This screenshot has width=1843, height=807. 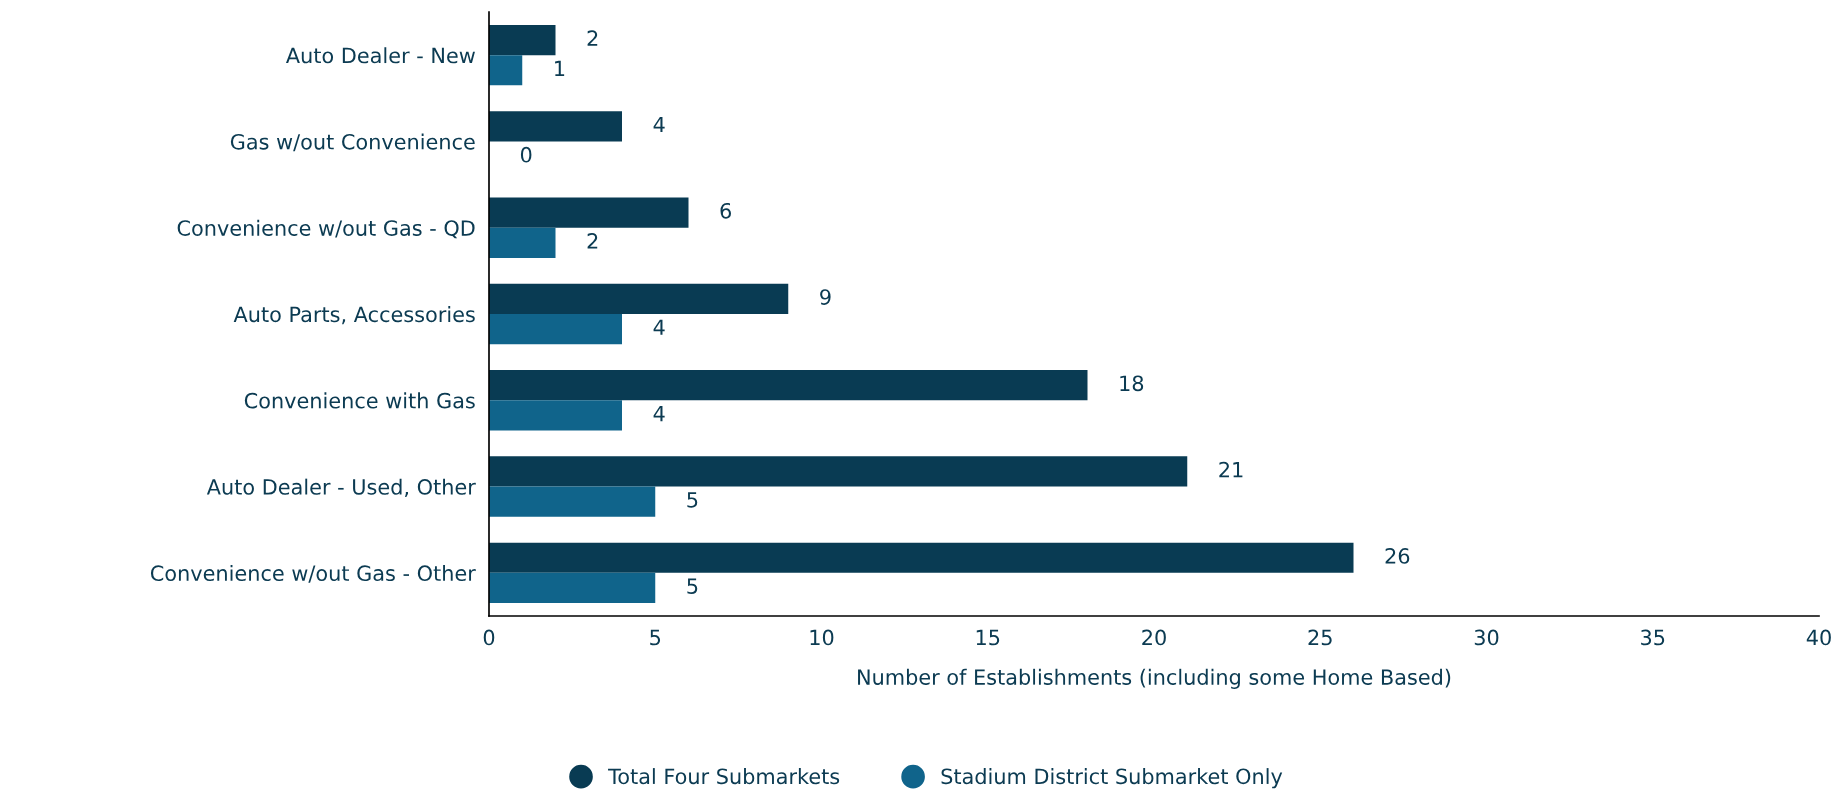 I want to click on x-tick-label: 20, so click(x=1154, y=637).